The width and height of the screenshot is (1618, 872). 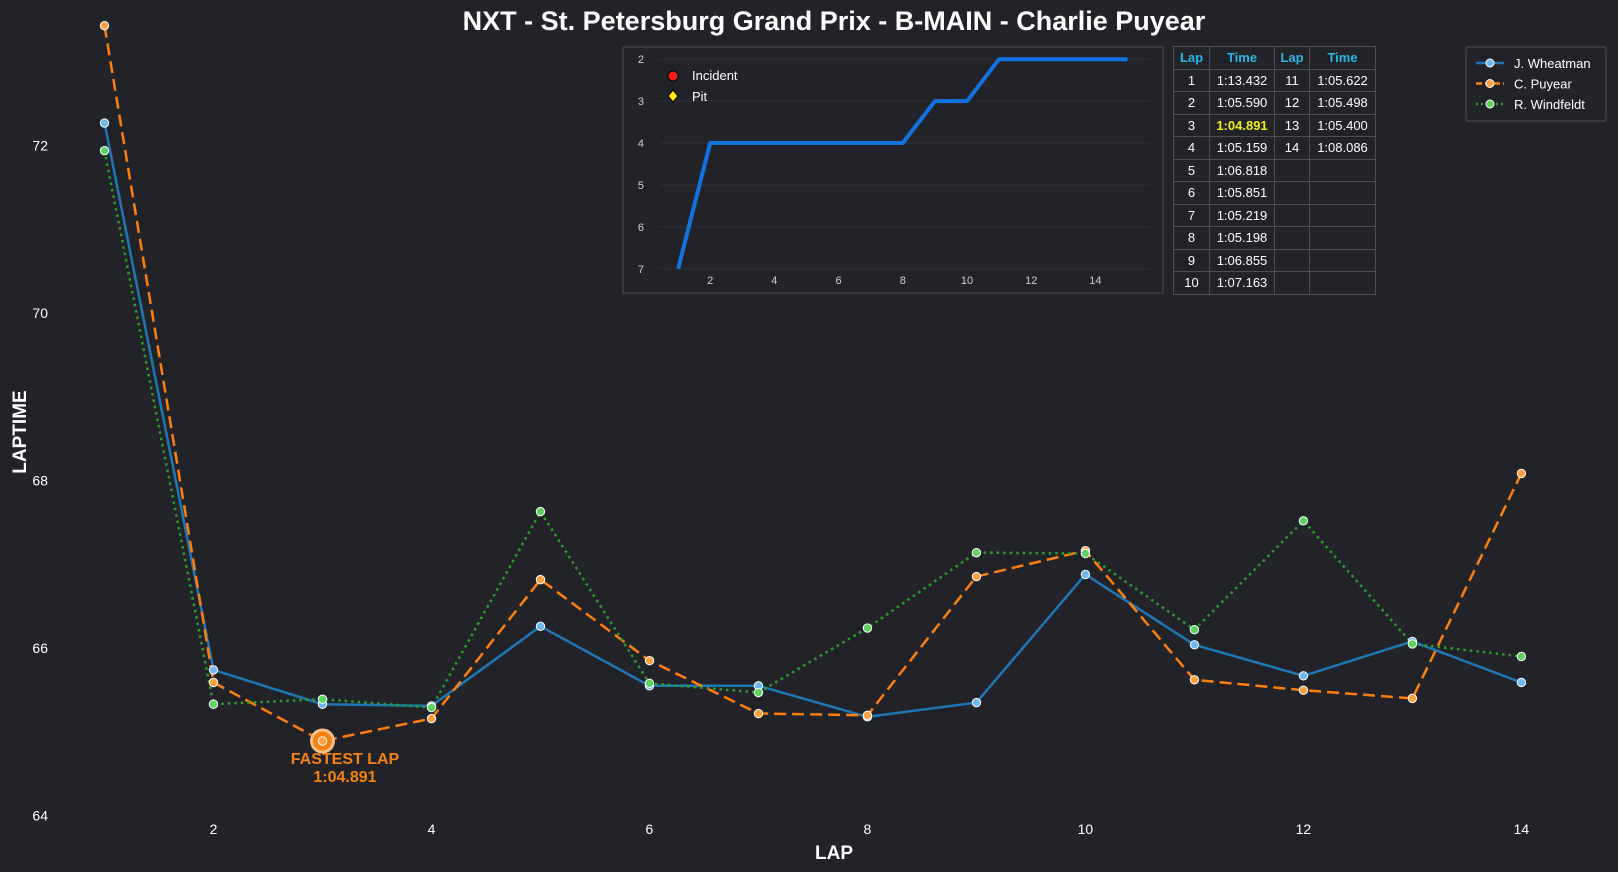 I want to click on table-row: 7 1:05.219, so click(x=1274, y=215).